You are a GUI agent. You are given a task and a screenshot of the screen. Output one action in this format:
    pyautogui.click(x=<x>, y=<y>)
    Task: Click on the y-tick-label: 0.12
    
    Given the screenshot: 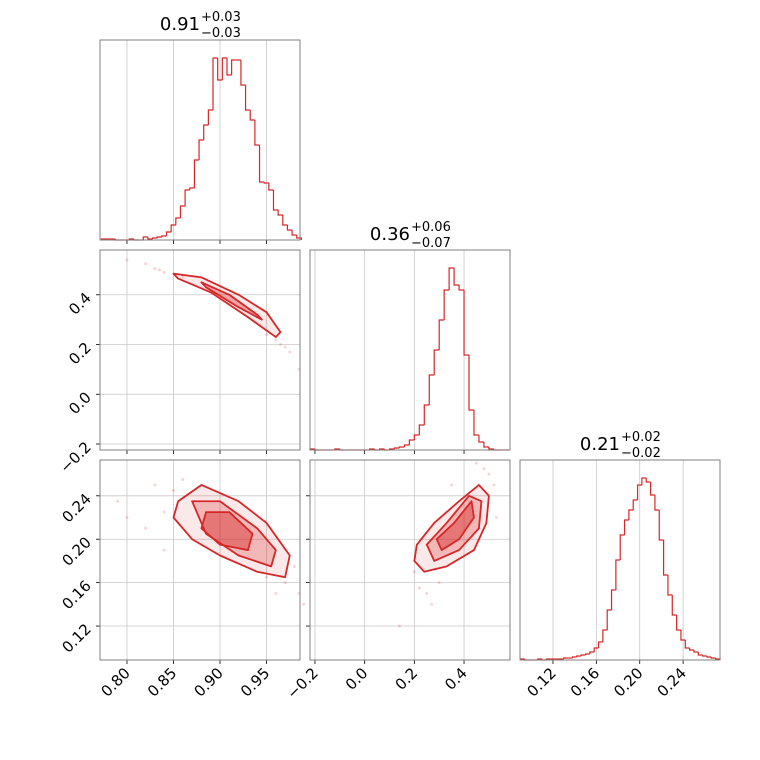 What is the action you would take?
    pyautogui.click(x=76, y=638)
    